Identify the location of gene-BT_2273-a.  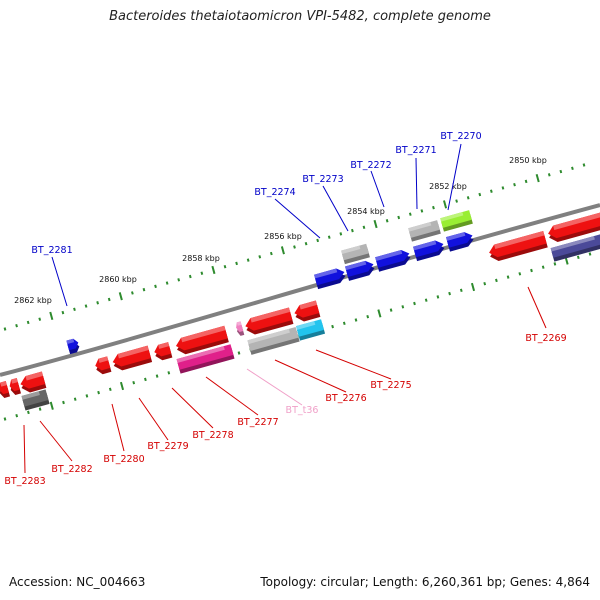
(360, 270).